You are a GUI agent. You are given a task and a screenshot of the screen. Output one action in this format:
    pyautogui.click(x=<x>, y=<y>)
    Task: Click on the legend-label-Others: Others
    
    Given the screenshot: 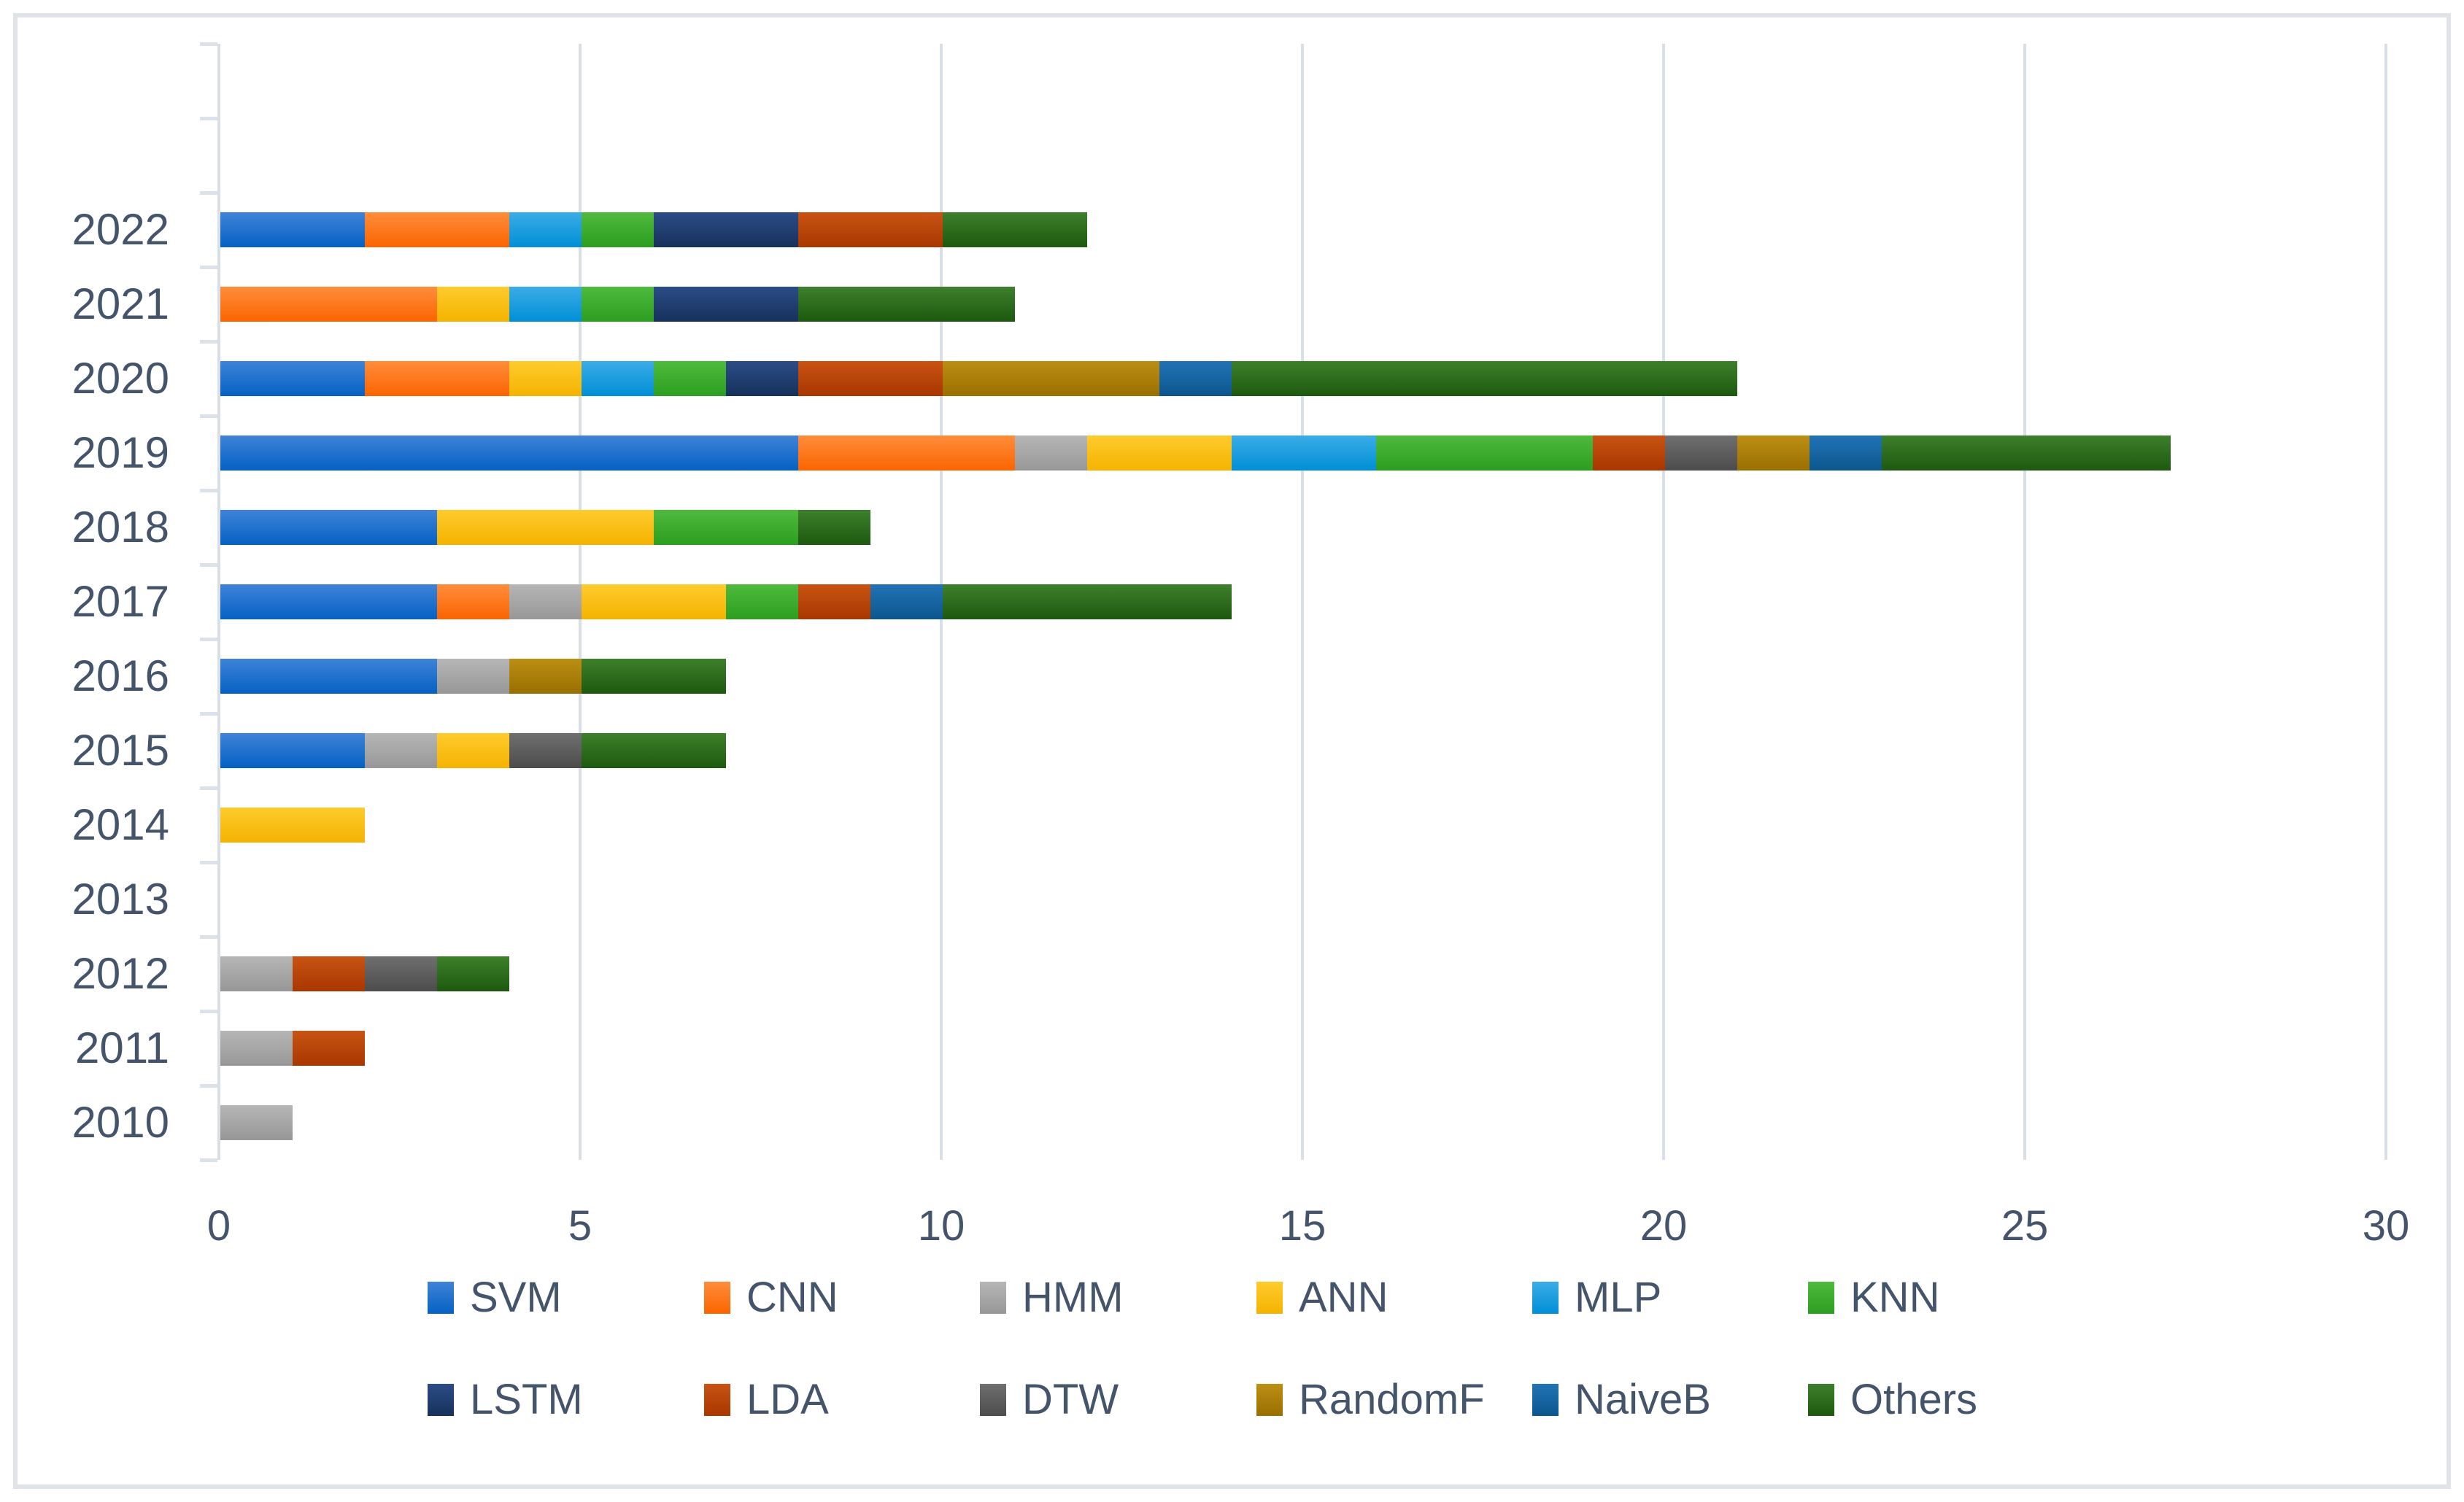 What is the action you would take?
    pyautogui.click(x=1914, y=1399)
    